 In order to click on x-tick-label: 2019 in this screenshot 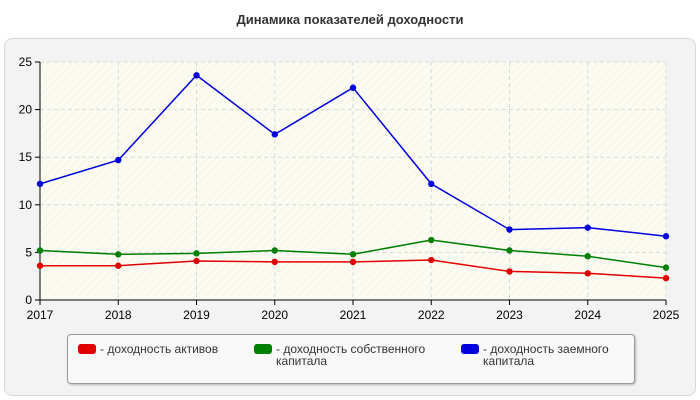, I will do `click(196, 315)`.